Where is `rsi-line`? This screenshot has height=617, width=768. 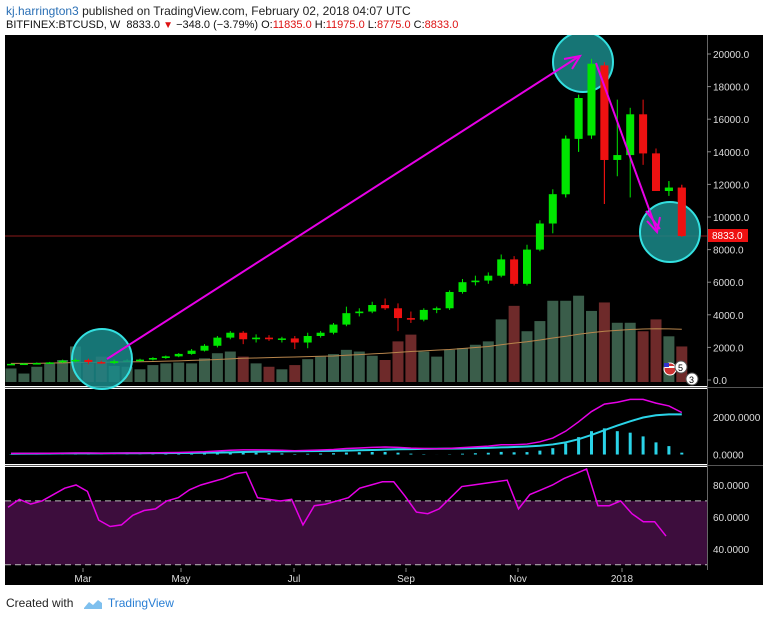 rsi-line is located at coordinates (337, 502).